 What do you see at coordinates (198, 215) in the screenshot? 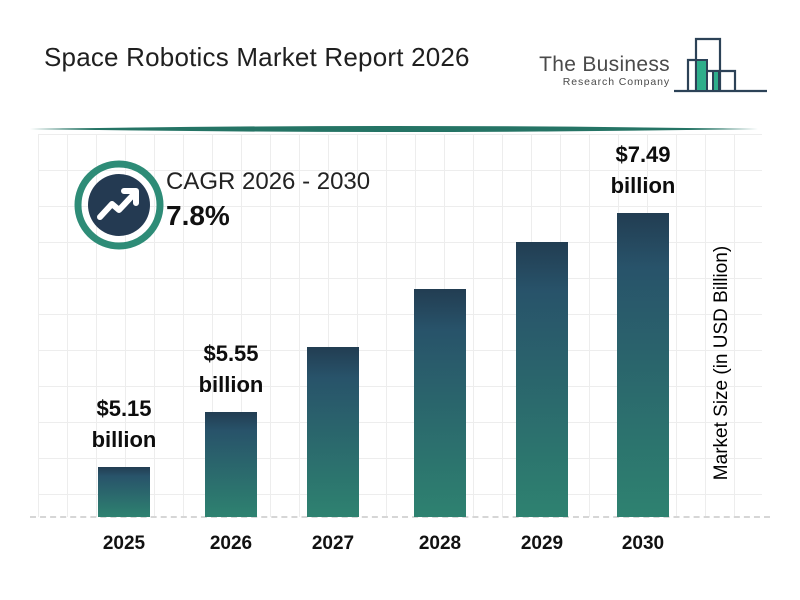
I see `cagr-value: 7.8%` at bounding box center [198, 215].